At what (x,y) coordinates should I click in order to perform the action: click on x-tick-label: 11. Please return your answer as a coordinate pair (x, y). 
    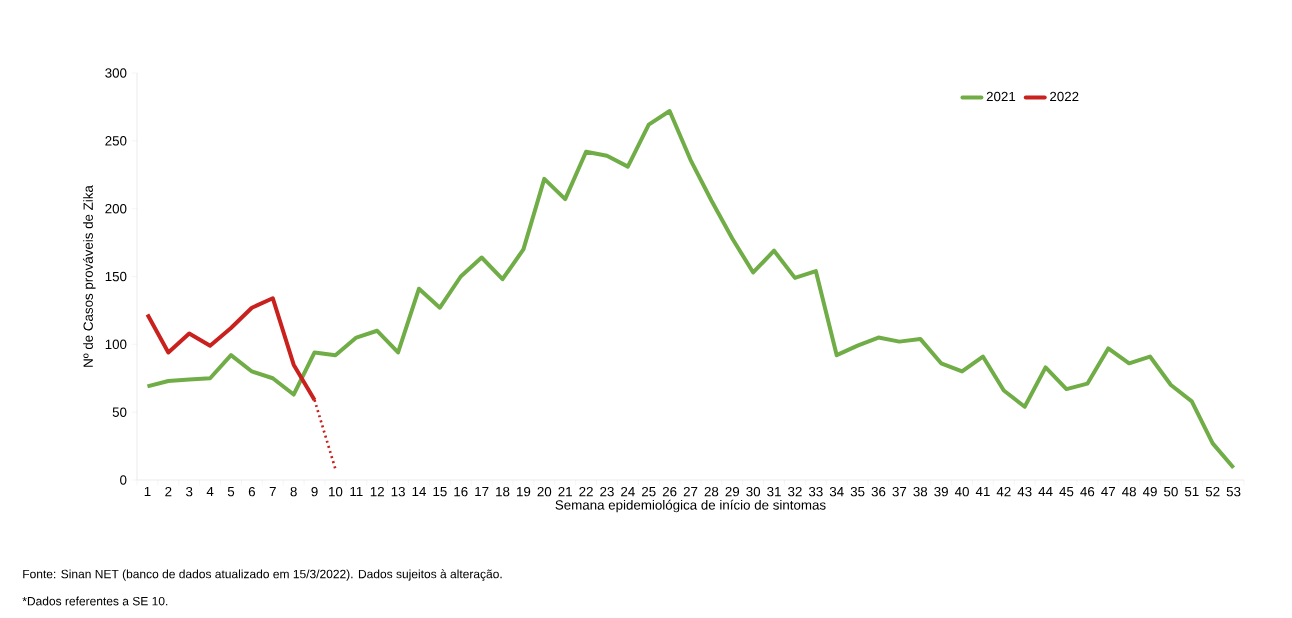
    Looking at the image, I should click on (356, 491).